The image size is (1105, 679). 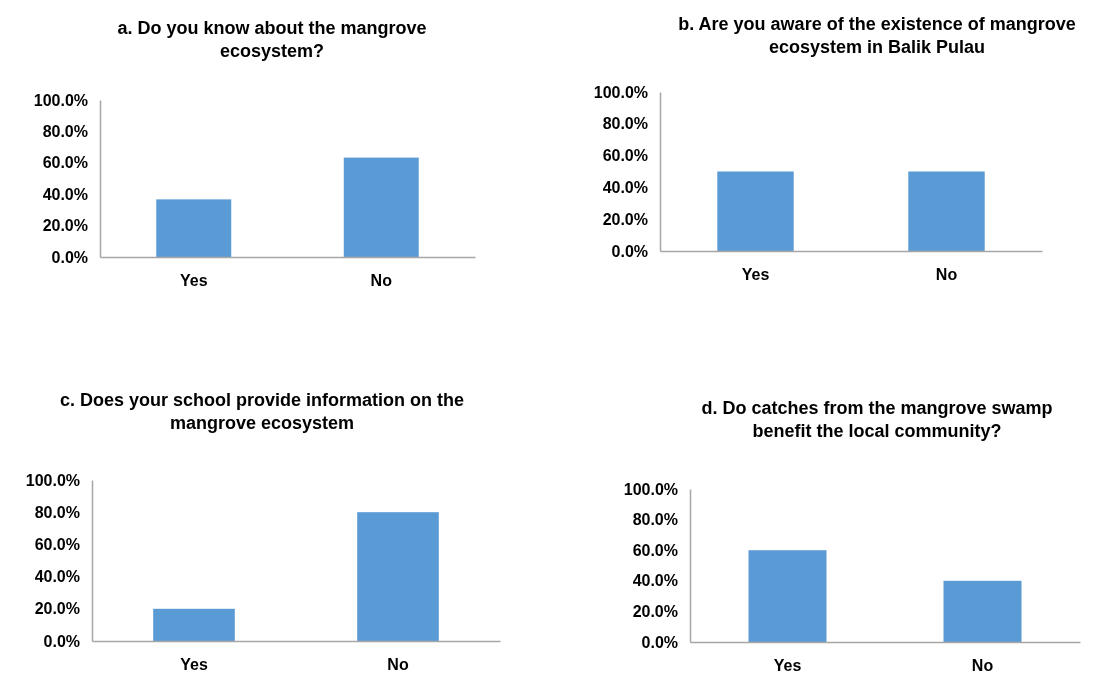 I want to click on chart-title: a. Do you know about the mangrove ecosystem?, so click(x=272, y=40).